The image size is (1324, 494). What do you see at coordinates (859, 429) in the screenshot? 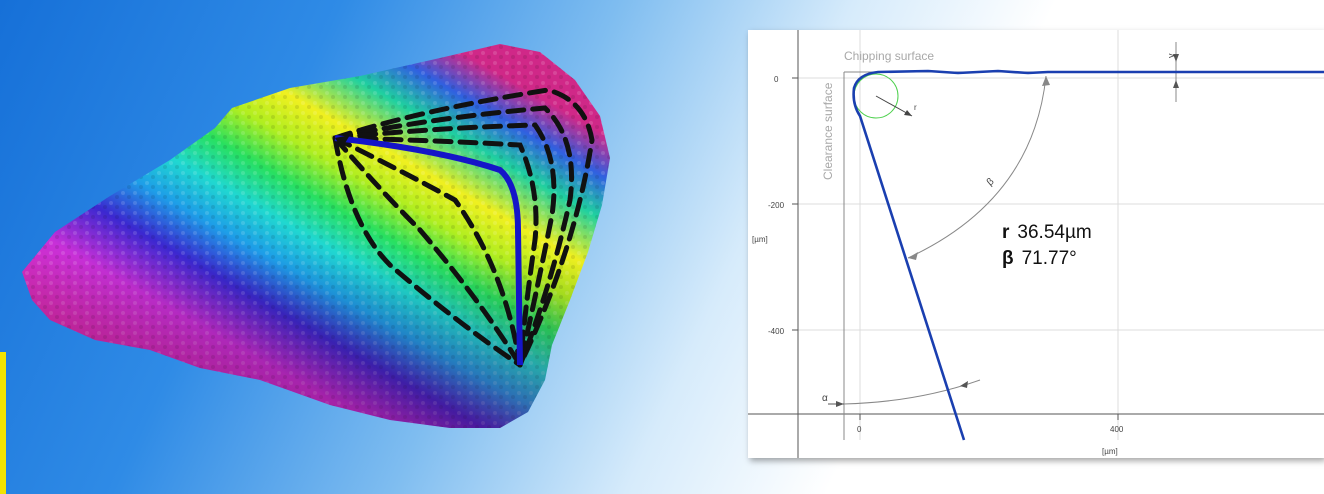
I see `x-tick-0: 0` at bounding box center [859, 429].